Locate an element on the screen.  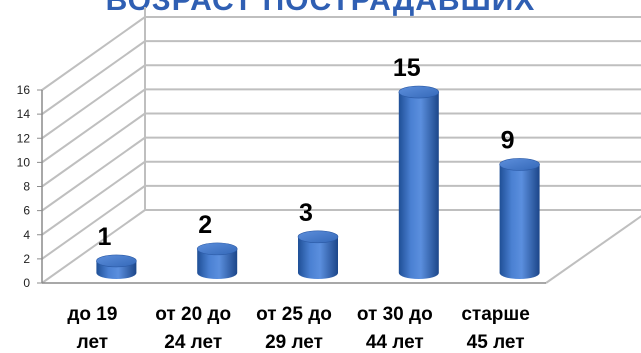
y-tick-label: 16 is located at coordinates (24, 90).